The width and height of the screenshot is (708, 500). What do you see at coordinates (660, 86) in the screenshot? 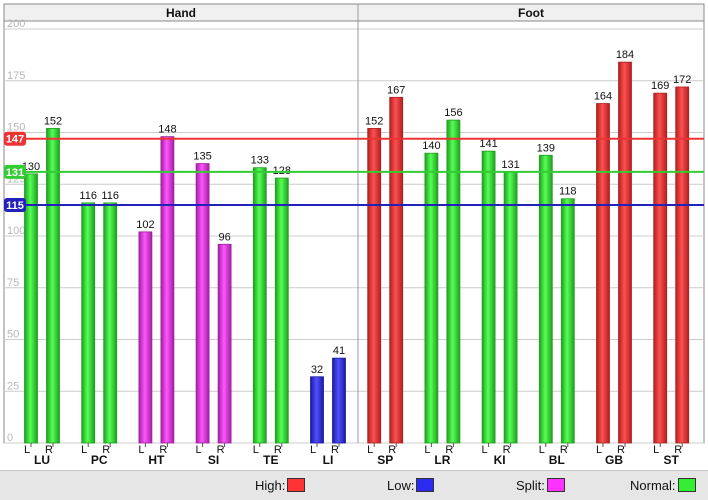
I see `bar-value-label: 169` at bounding box center [660, 86].